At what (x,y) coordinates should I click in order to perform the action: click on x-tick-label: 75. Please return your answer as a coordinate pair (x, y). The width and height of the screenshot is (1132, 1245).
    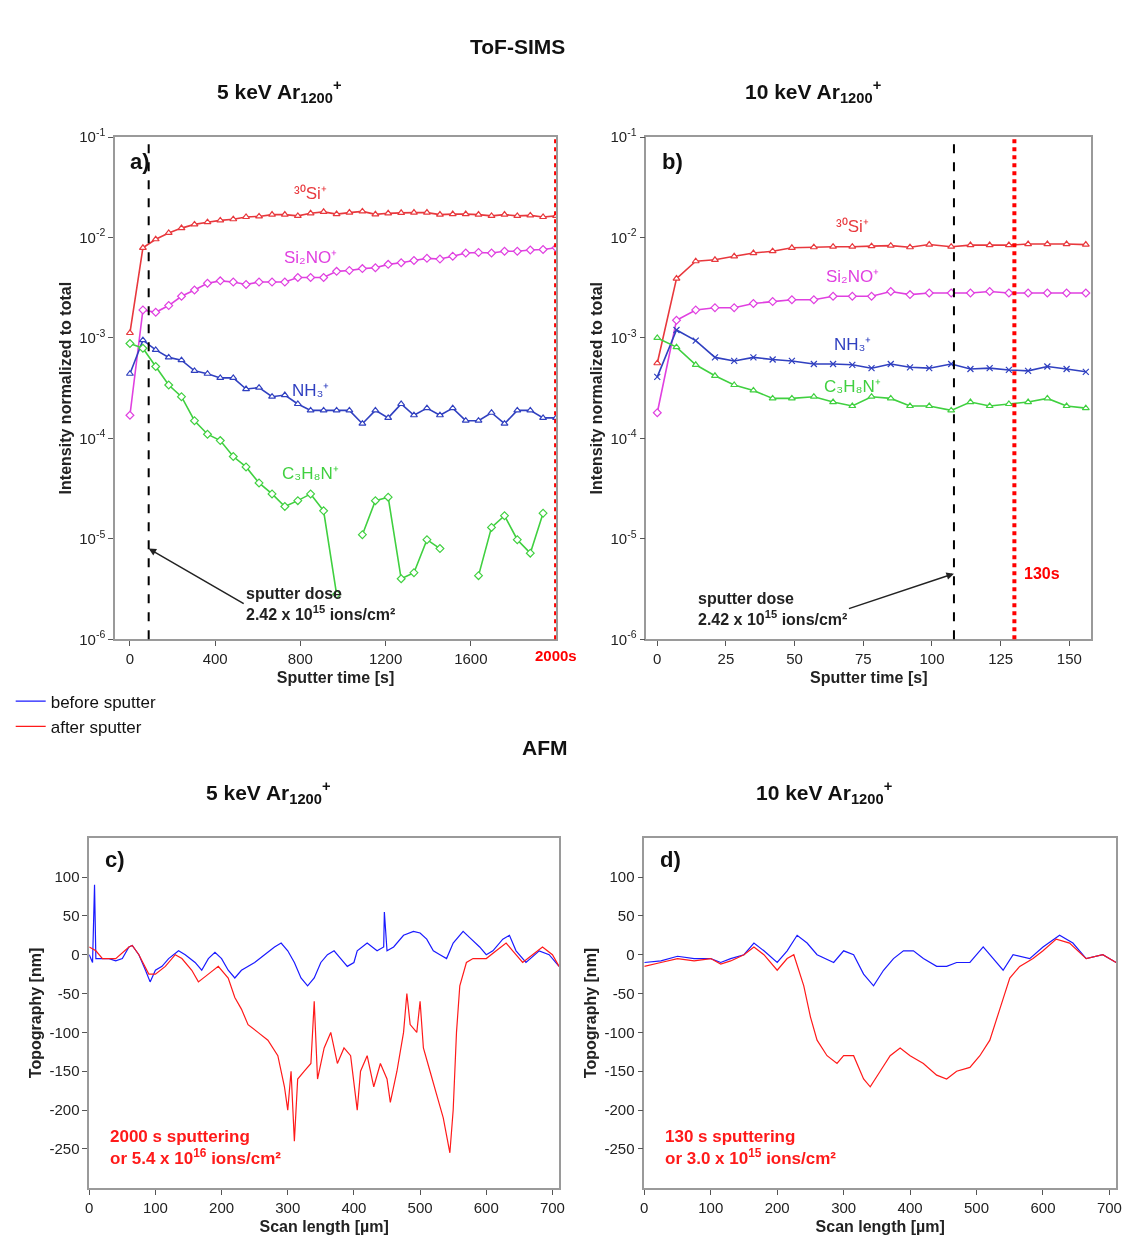
    Looking at the image, I should click on (863, 659).